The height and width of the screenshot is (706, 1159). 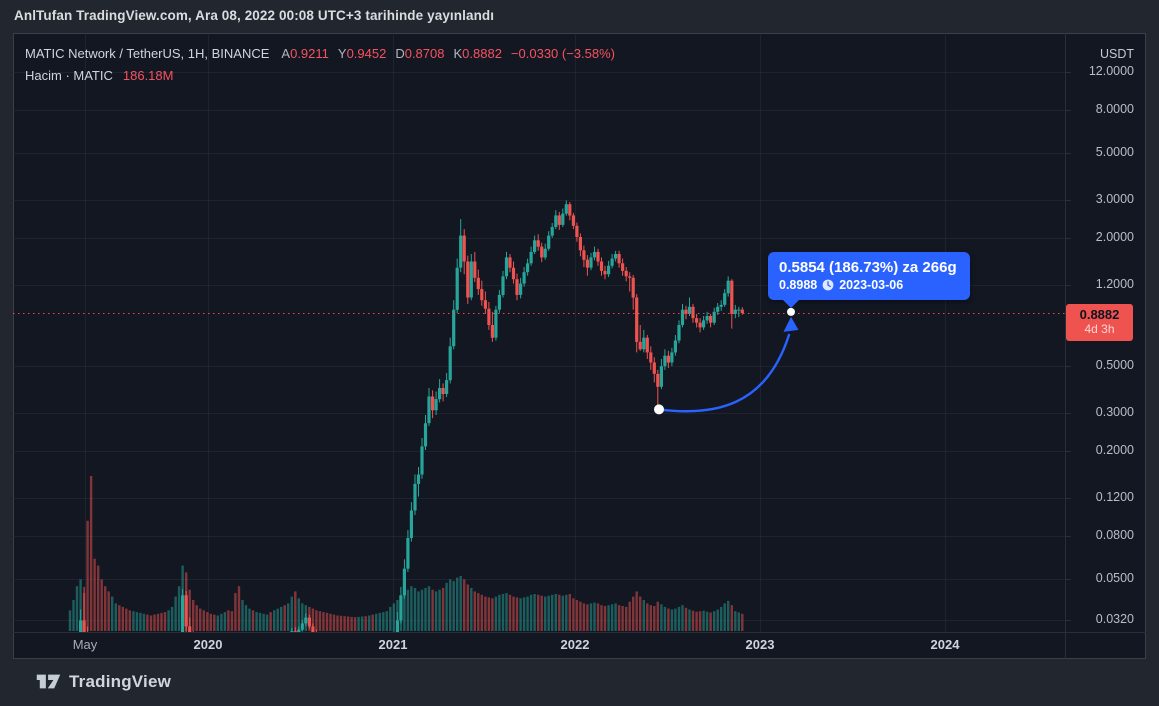 What do you see at coordinates (420, 53) in the screenshot?
I see `ohlc-low: D0.8708` at bounding box center [420, 53].